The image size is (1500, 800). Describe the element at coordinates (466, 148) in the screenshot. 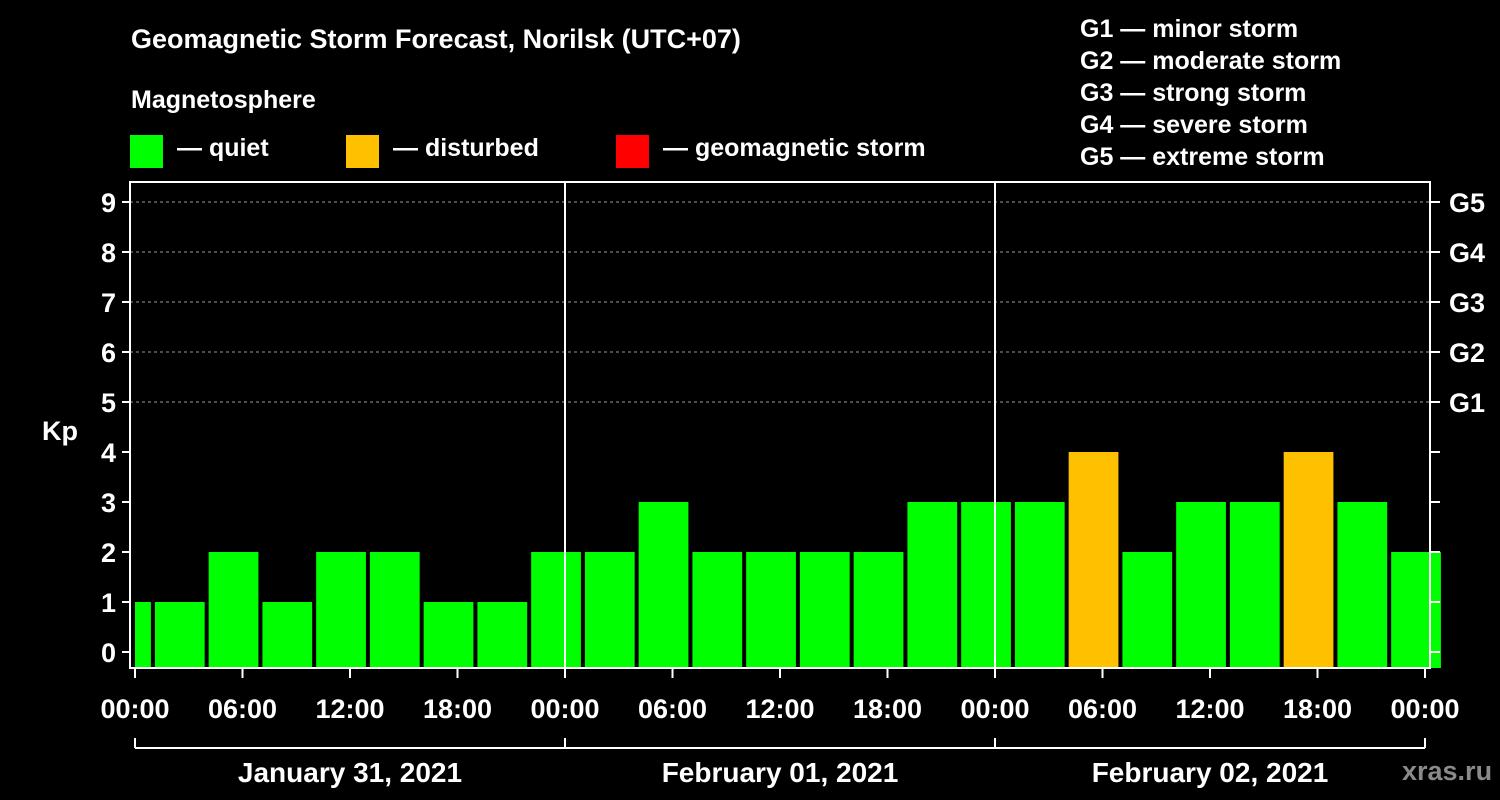

I see `legend-label-disturbed: — disturbed` at that location.